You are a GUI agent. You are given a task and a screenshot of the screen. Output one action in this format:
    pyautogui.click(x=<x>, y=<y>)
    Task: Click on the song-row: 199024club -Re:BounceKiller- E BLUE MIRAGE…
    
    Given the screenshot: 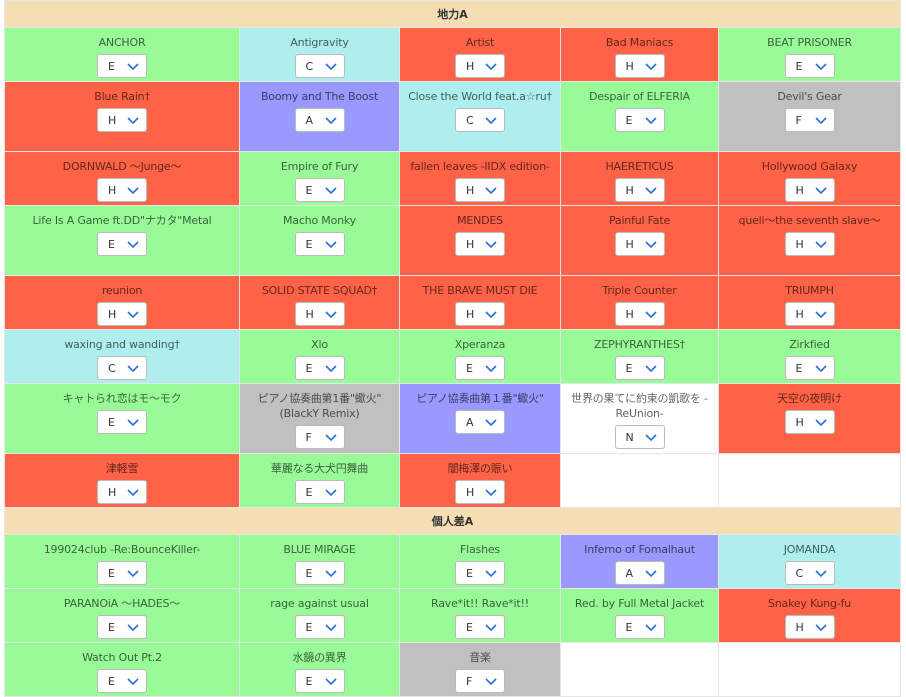 What is the action you would take?
    pyautogui.click(x=453, y=561)
    